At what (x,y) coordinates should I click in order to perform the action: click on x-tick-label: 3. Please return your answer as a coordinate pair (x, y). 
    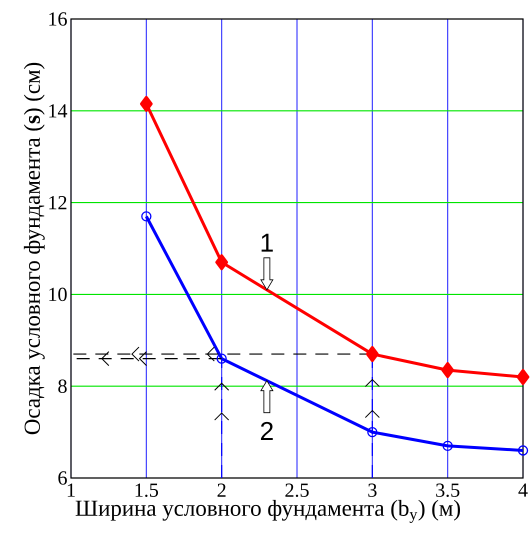
    Looking at the image, I should click on (372, 490).